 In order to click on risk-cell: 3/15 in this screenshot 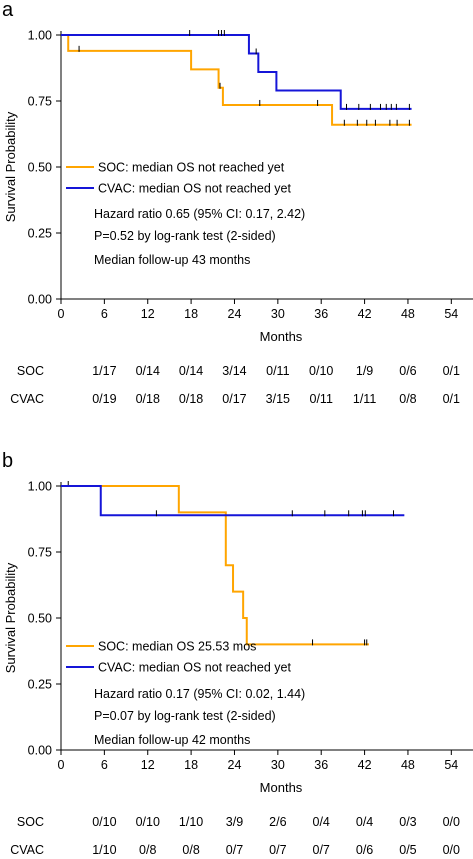, I will do `click(278, 399)`.